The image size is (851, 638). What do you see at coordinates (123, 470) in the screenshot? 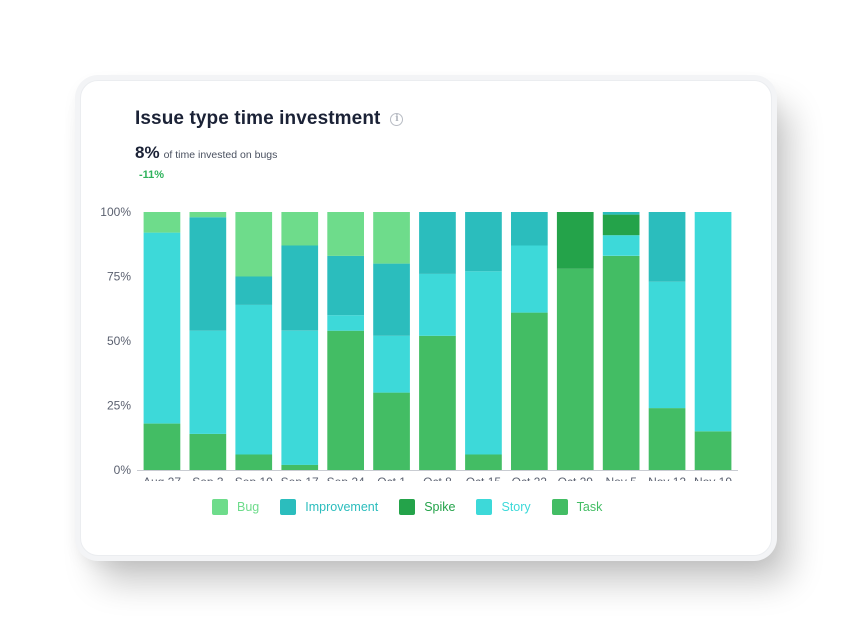
I see `y-tick-label: 0%` at bounding box center [123, 470].